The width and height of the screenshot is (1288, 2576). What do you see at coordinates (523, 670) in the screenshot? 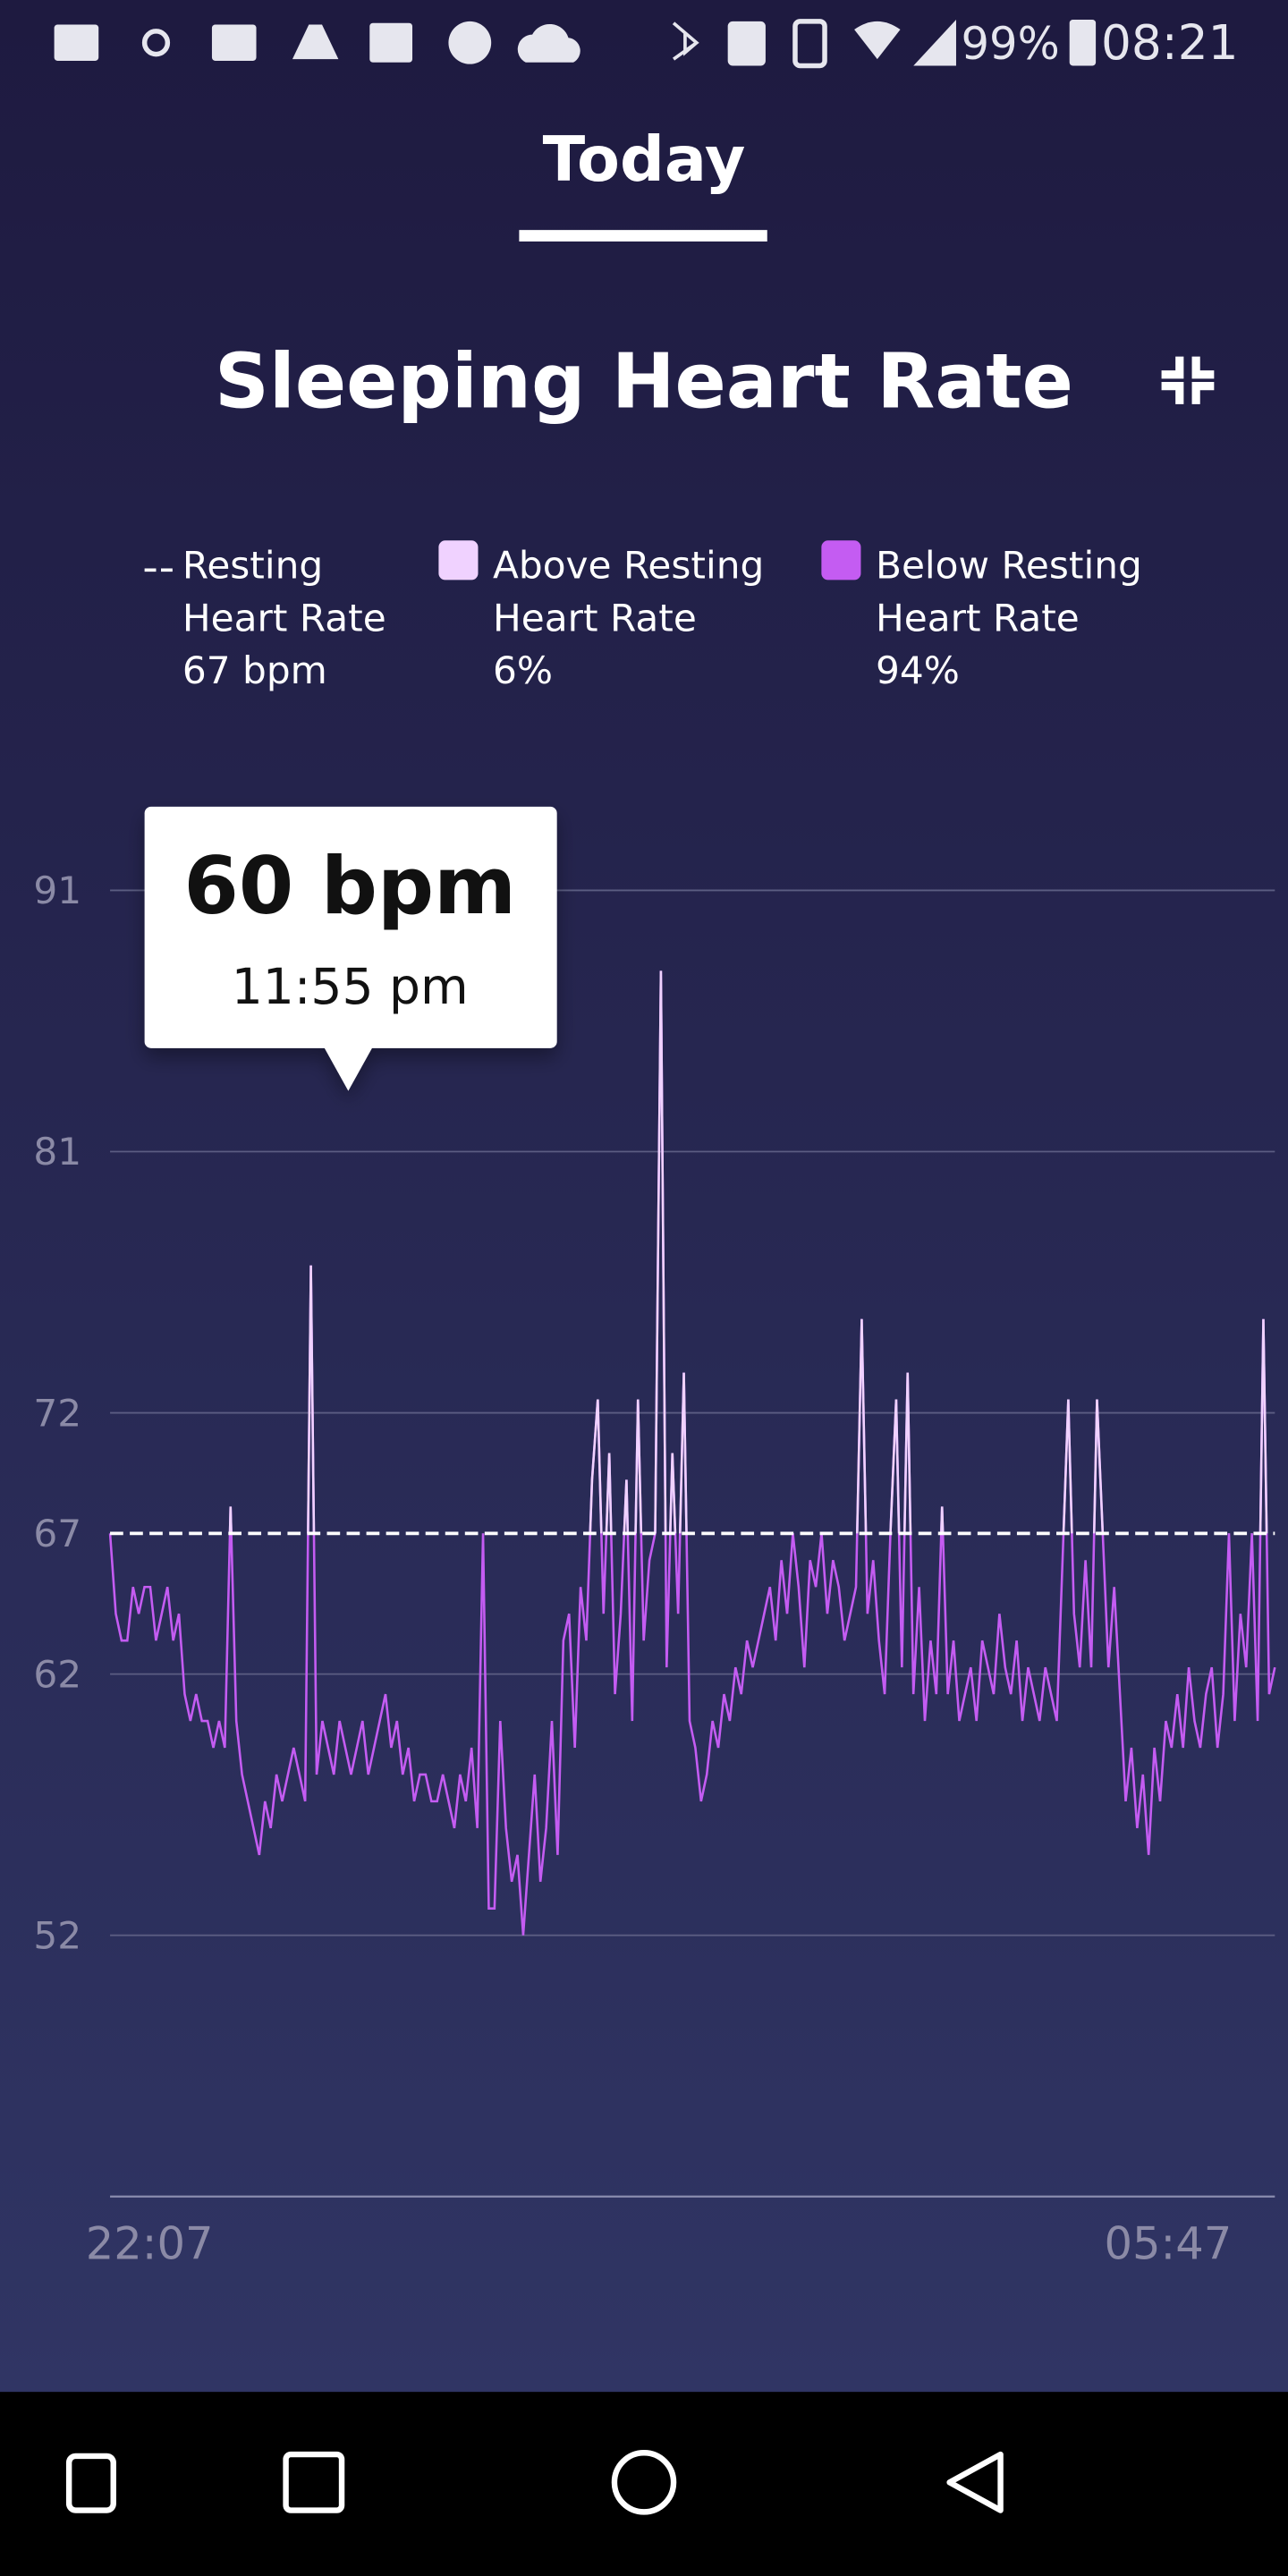
I see `legend-value: 6%` at bounding box center [523, 670].